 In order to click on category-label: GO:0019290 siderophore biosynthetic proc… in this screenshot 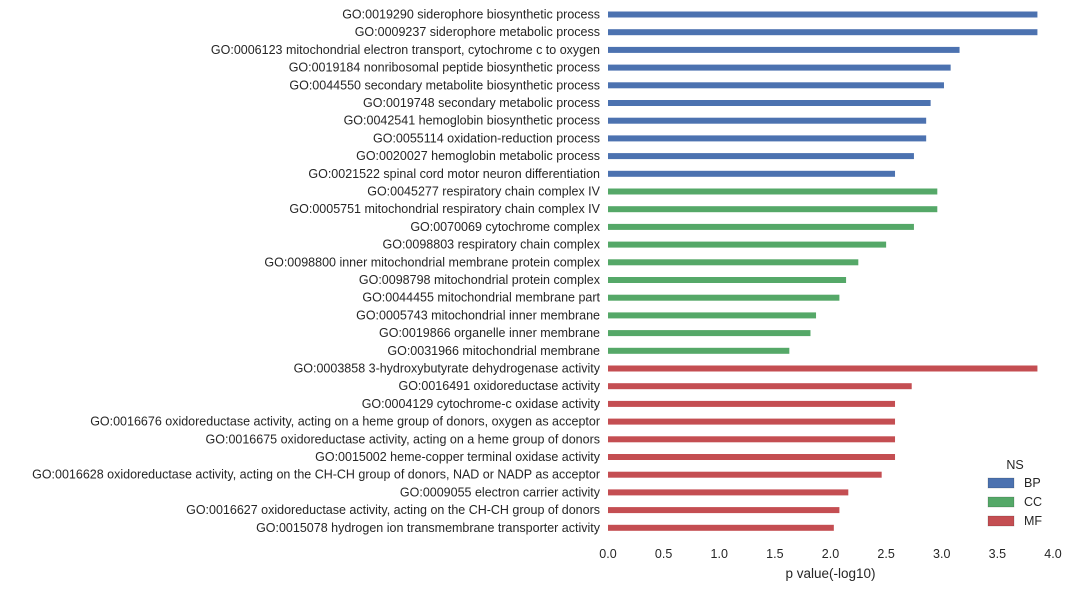, I will do `click(471, 15)`.